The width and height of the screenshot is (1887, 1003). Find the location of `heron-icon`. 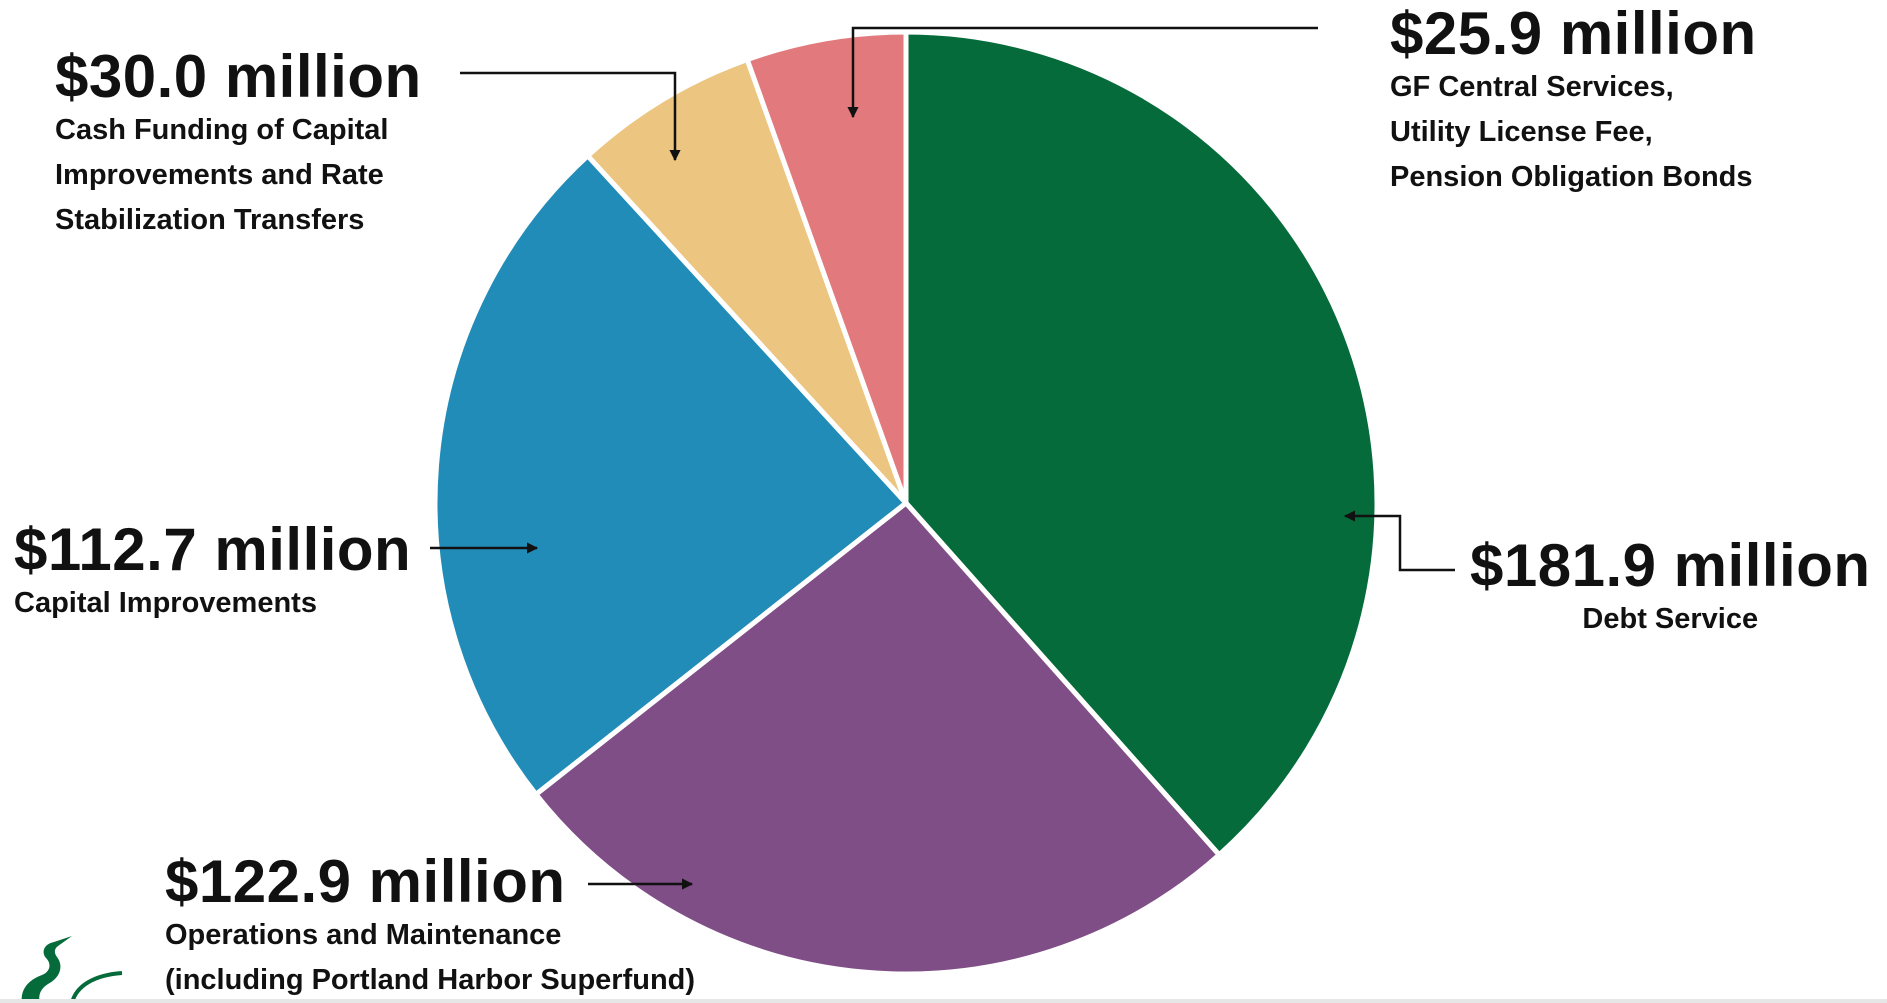

heron-icon is located at coordinates (72, 969).